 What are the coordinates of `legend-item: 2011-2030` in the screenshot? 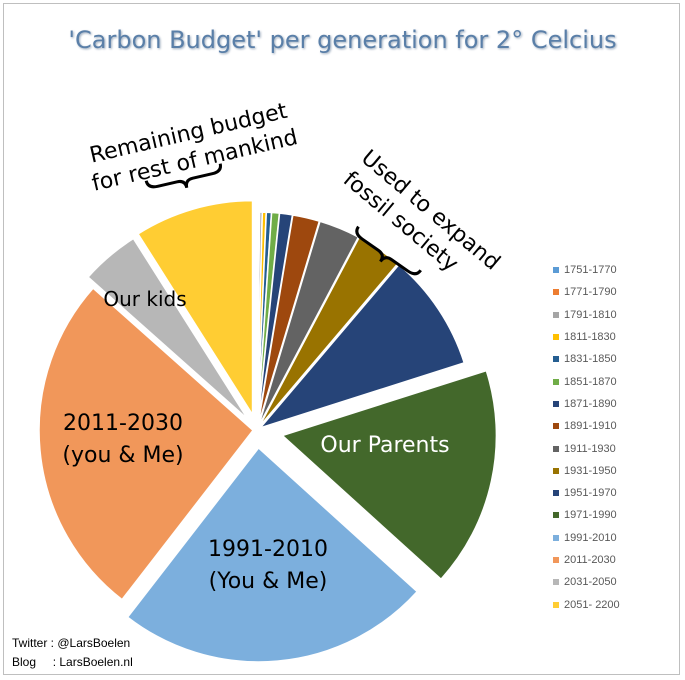 It's located at (615, 560).